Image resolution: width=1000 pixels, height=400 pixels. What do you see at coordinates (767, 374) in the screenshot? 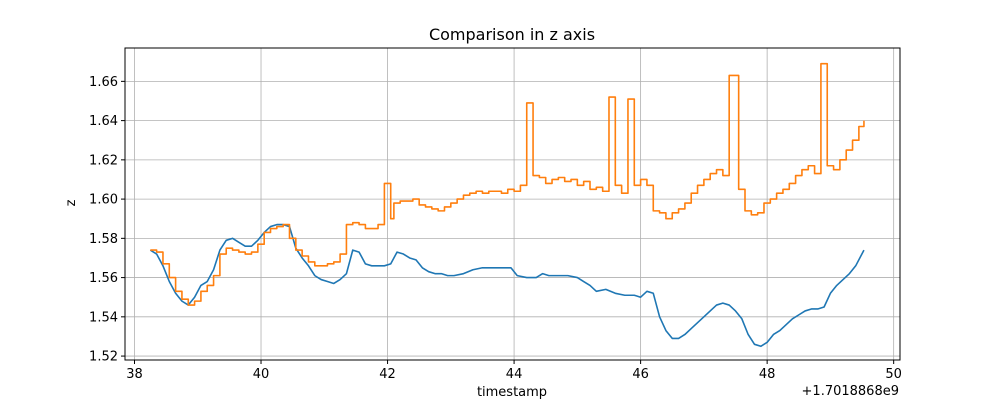
I see `x-tick-label: 48` at bounding box center [767, 374].